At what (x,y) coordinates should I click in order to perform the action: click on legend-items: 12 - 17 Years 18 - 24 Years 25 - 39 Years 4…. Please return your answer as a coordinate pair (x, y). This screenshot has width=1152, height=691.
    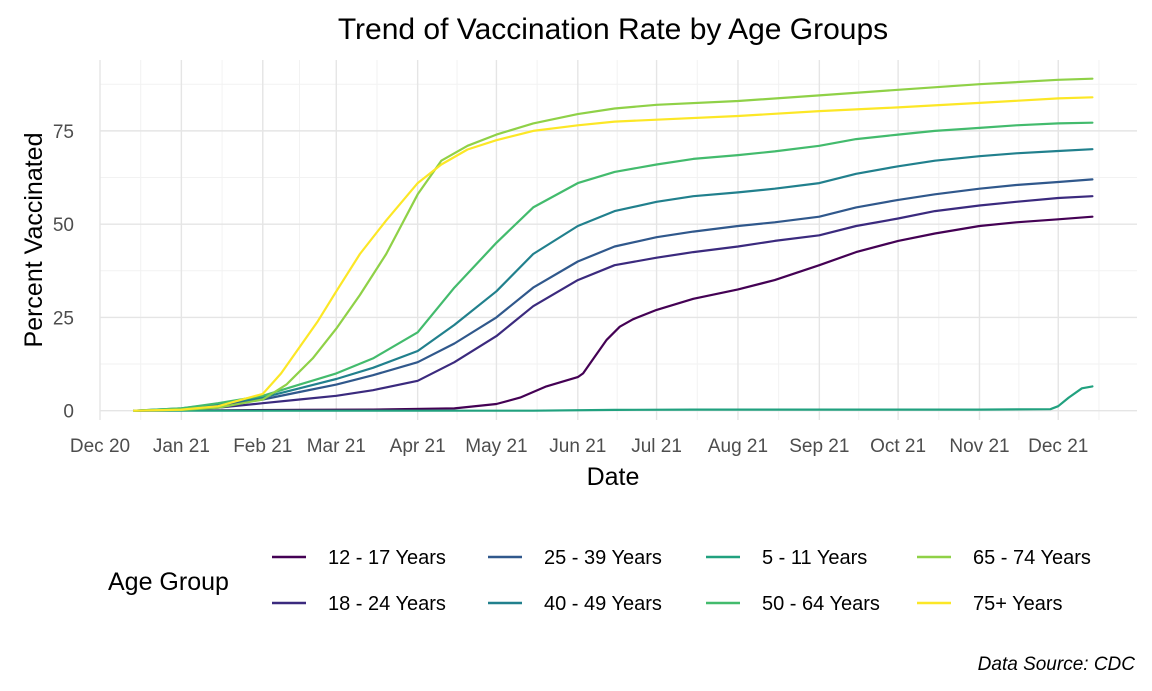
    Looking at the image, I should click on (681, 581).